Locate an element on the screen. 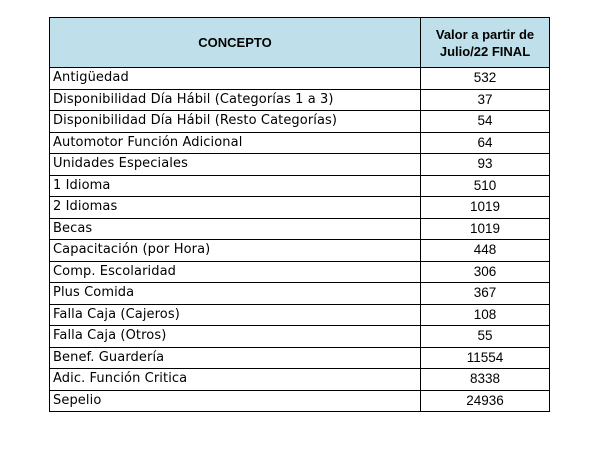 The width and height of the screenshot is (607, 455). table-row: Becas 1019 is located at coordinates (299, 228).